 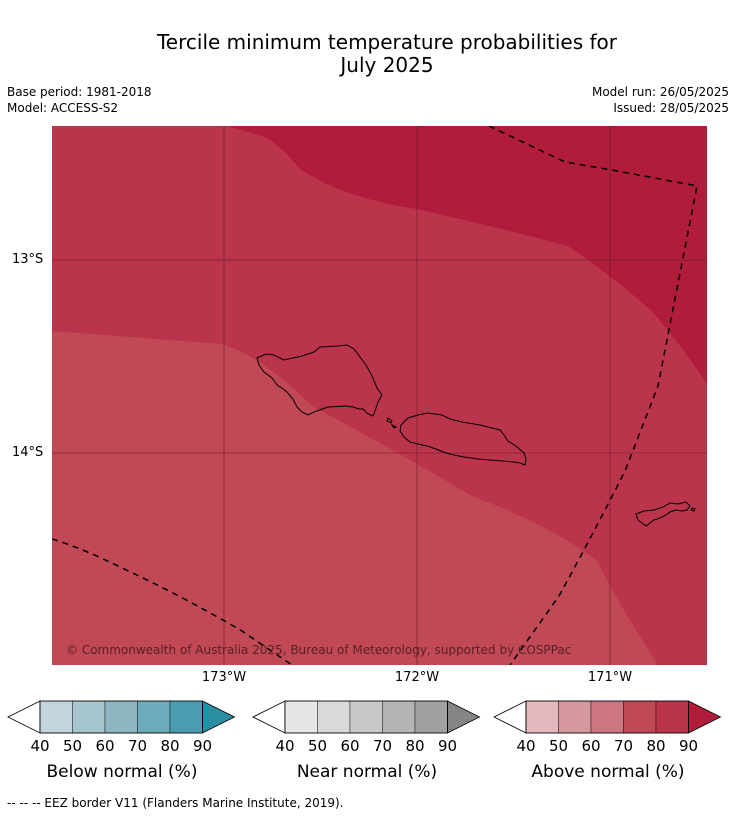 I want to click on model-run-text: Model run: 26/05/2025, so click(x=660, y=92).